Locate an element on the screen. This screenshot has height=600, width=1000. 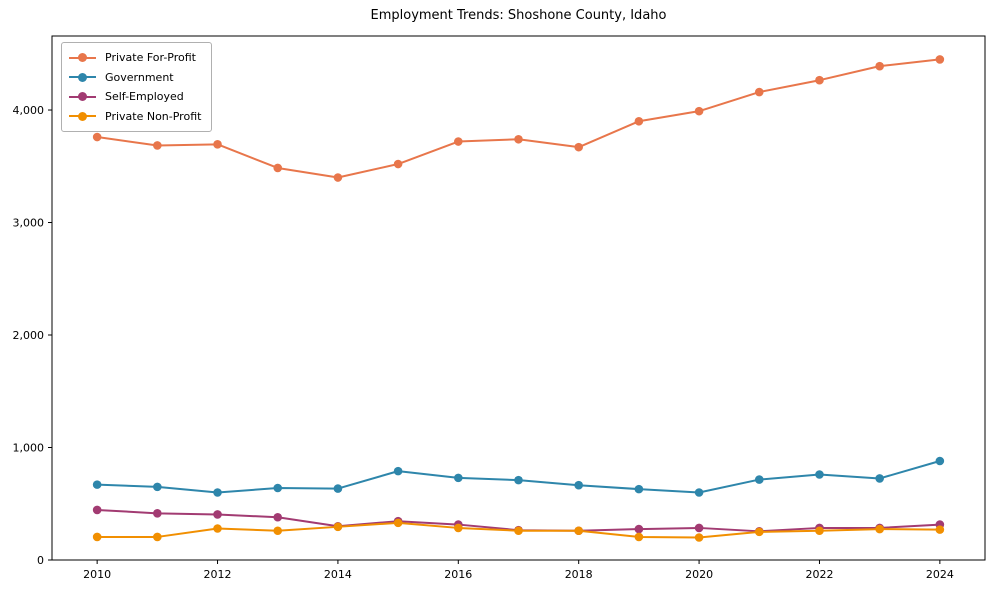
x-tick-label: 2014 is located at coordinates (338, 574).